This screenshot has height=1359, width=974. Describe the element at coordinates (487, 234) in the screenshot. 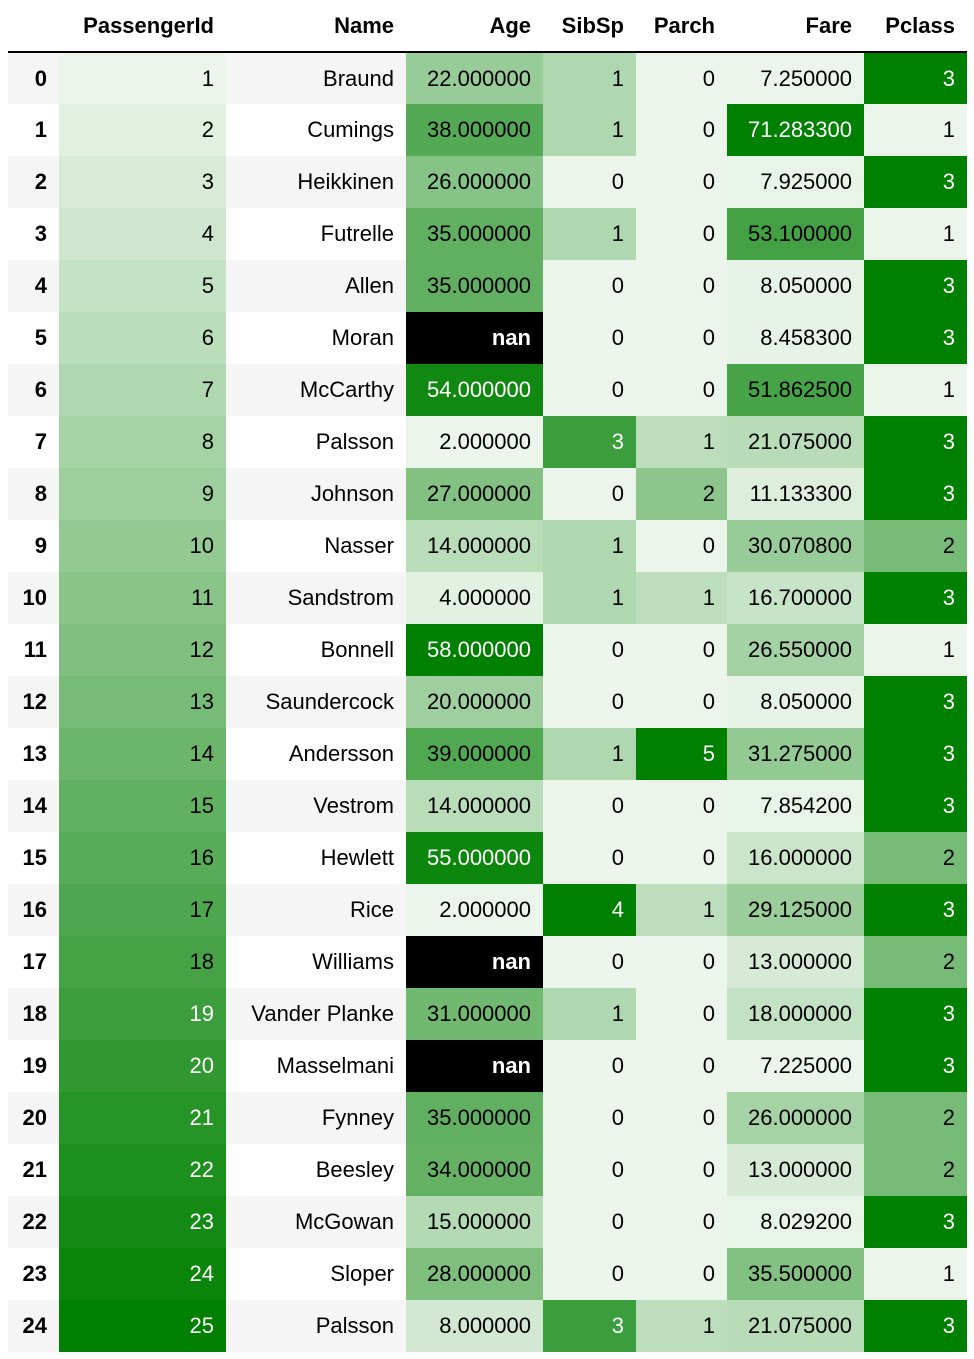

I see `table-row: 3 4 Futrelle 35.000000 1 0 53.100000 1` at that location.